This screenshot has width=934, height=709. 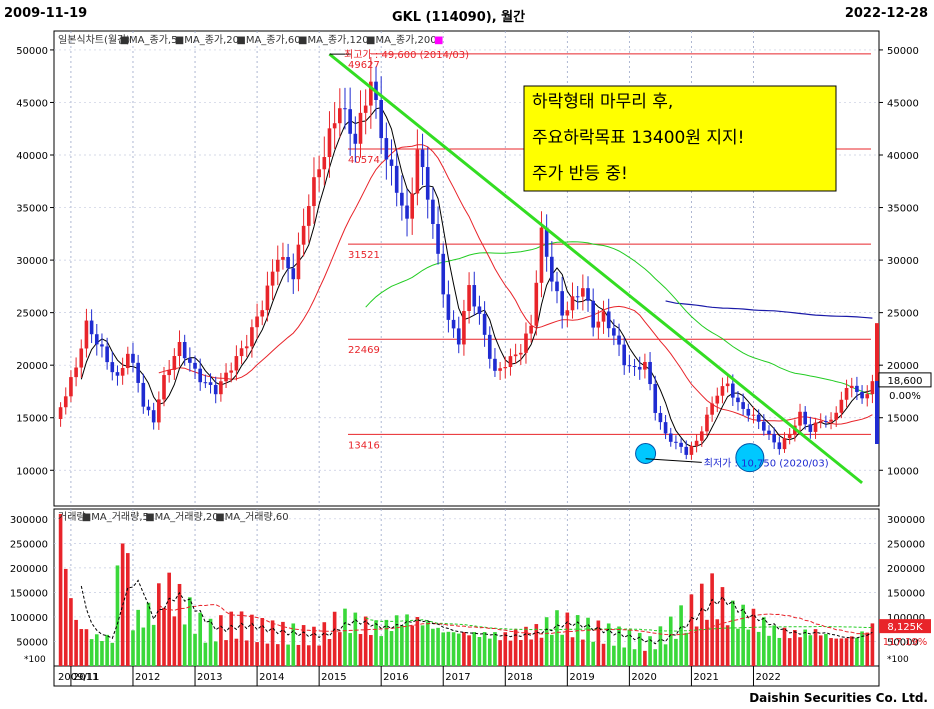 I want to click on volume-ytick-label-right: 150000, so click(x=906, y=593).